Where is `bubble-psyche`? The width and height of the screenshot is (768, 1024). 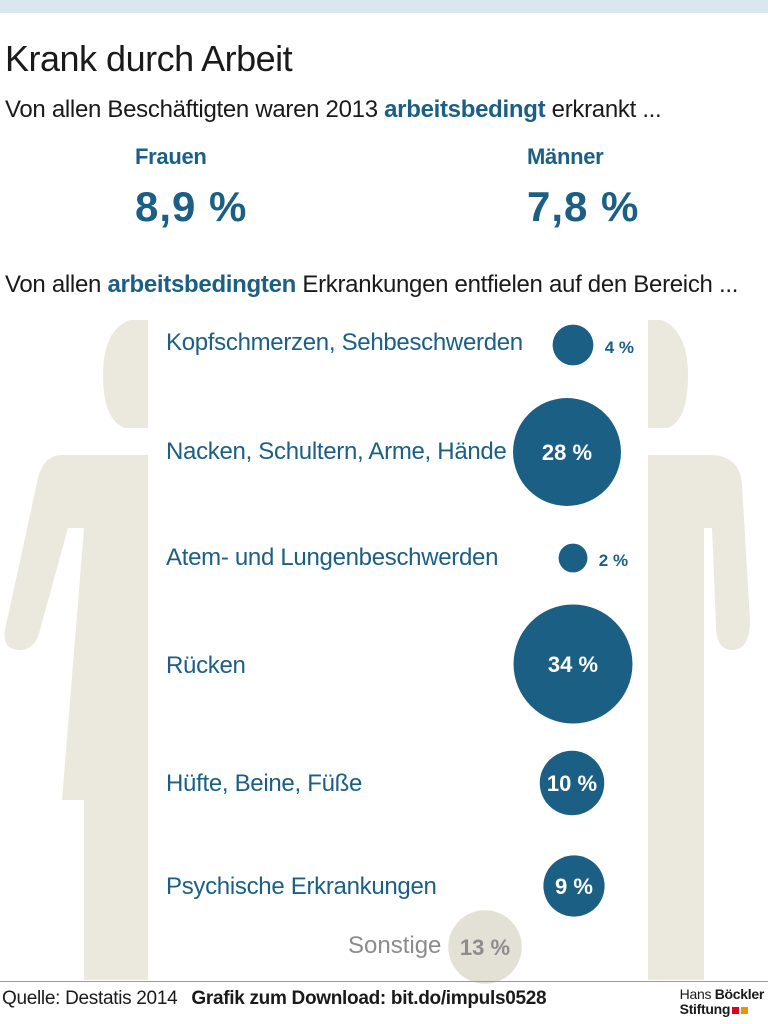
bubble-psyche is located at coordinates (574, 886).